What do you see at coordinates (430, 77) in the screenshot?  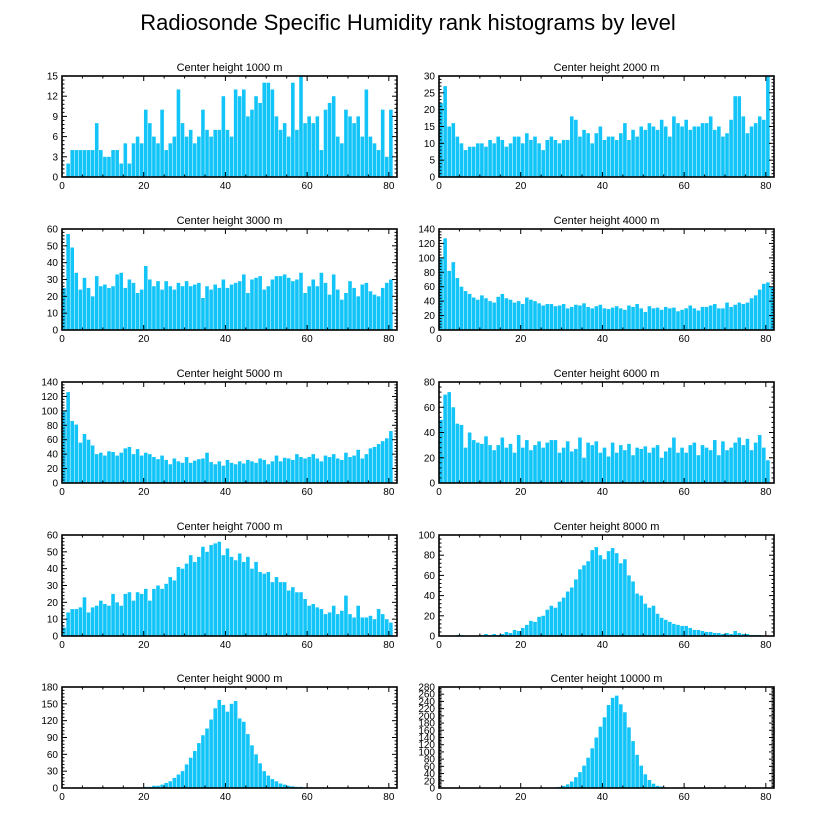 I see `y-tick-label: 30` at bounding box center [430, 77].